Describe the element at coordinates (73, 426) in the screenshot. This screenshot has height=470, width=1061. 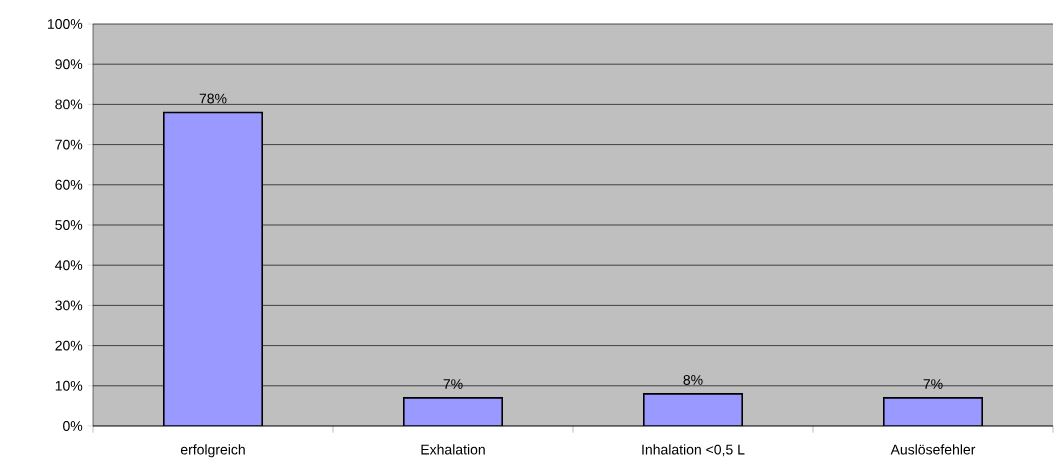
I see `y-tick-label: 0%` at that location.